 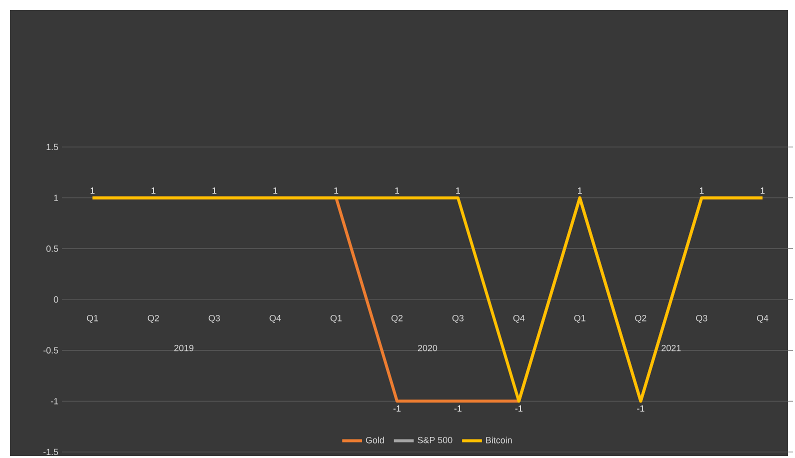 What do you see at coordinates (50, 350) in the screenshot?
I see `y-tick-label: -0.5` at bounding box center [50, 350].